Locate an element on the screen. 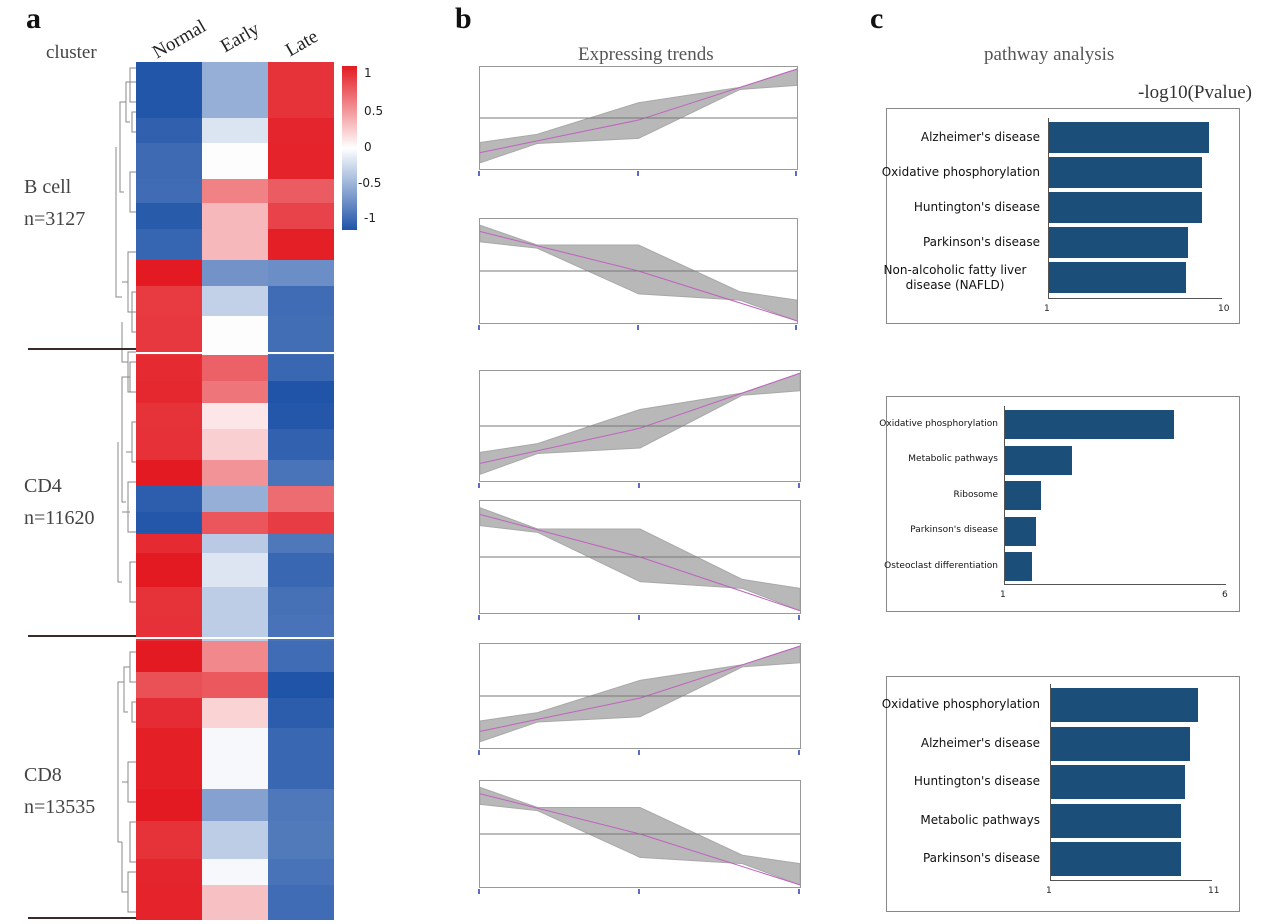  column-label-late: Late is located at coordinates (302, 44).